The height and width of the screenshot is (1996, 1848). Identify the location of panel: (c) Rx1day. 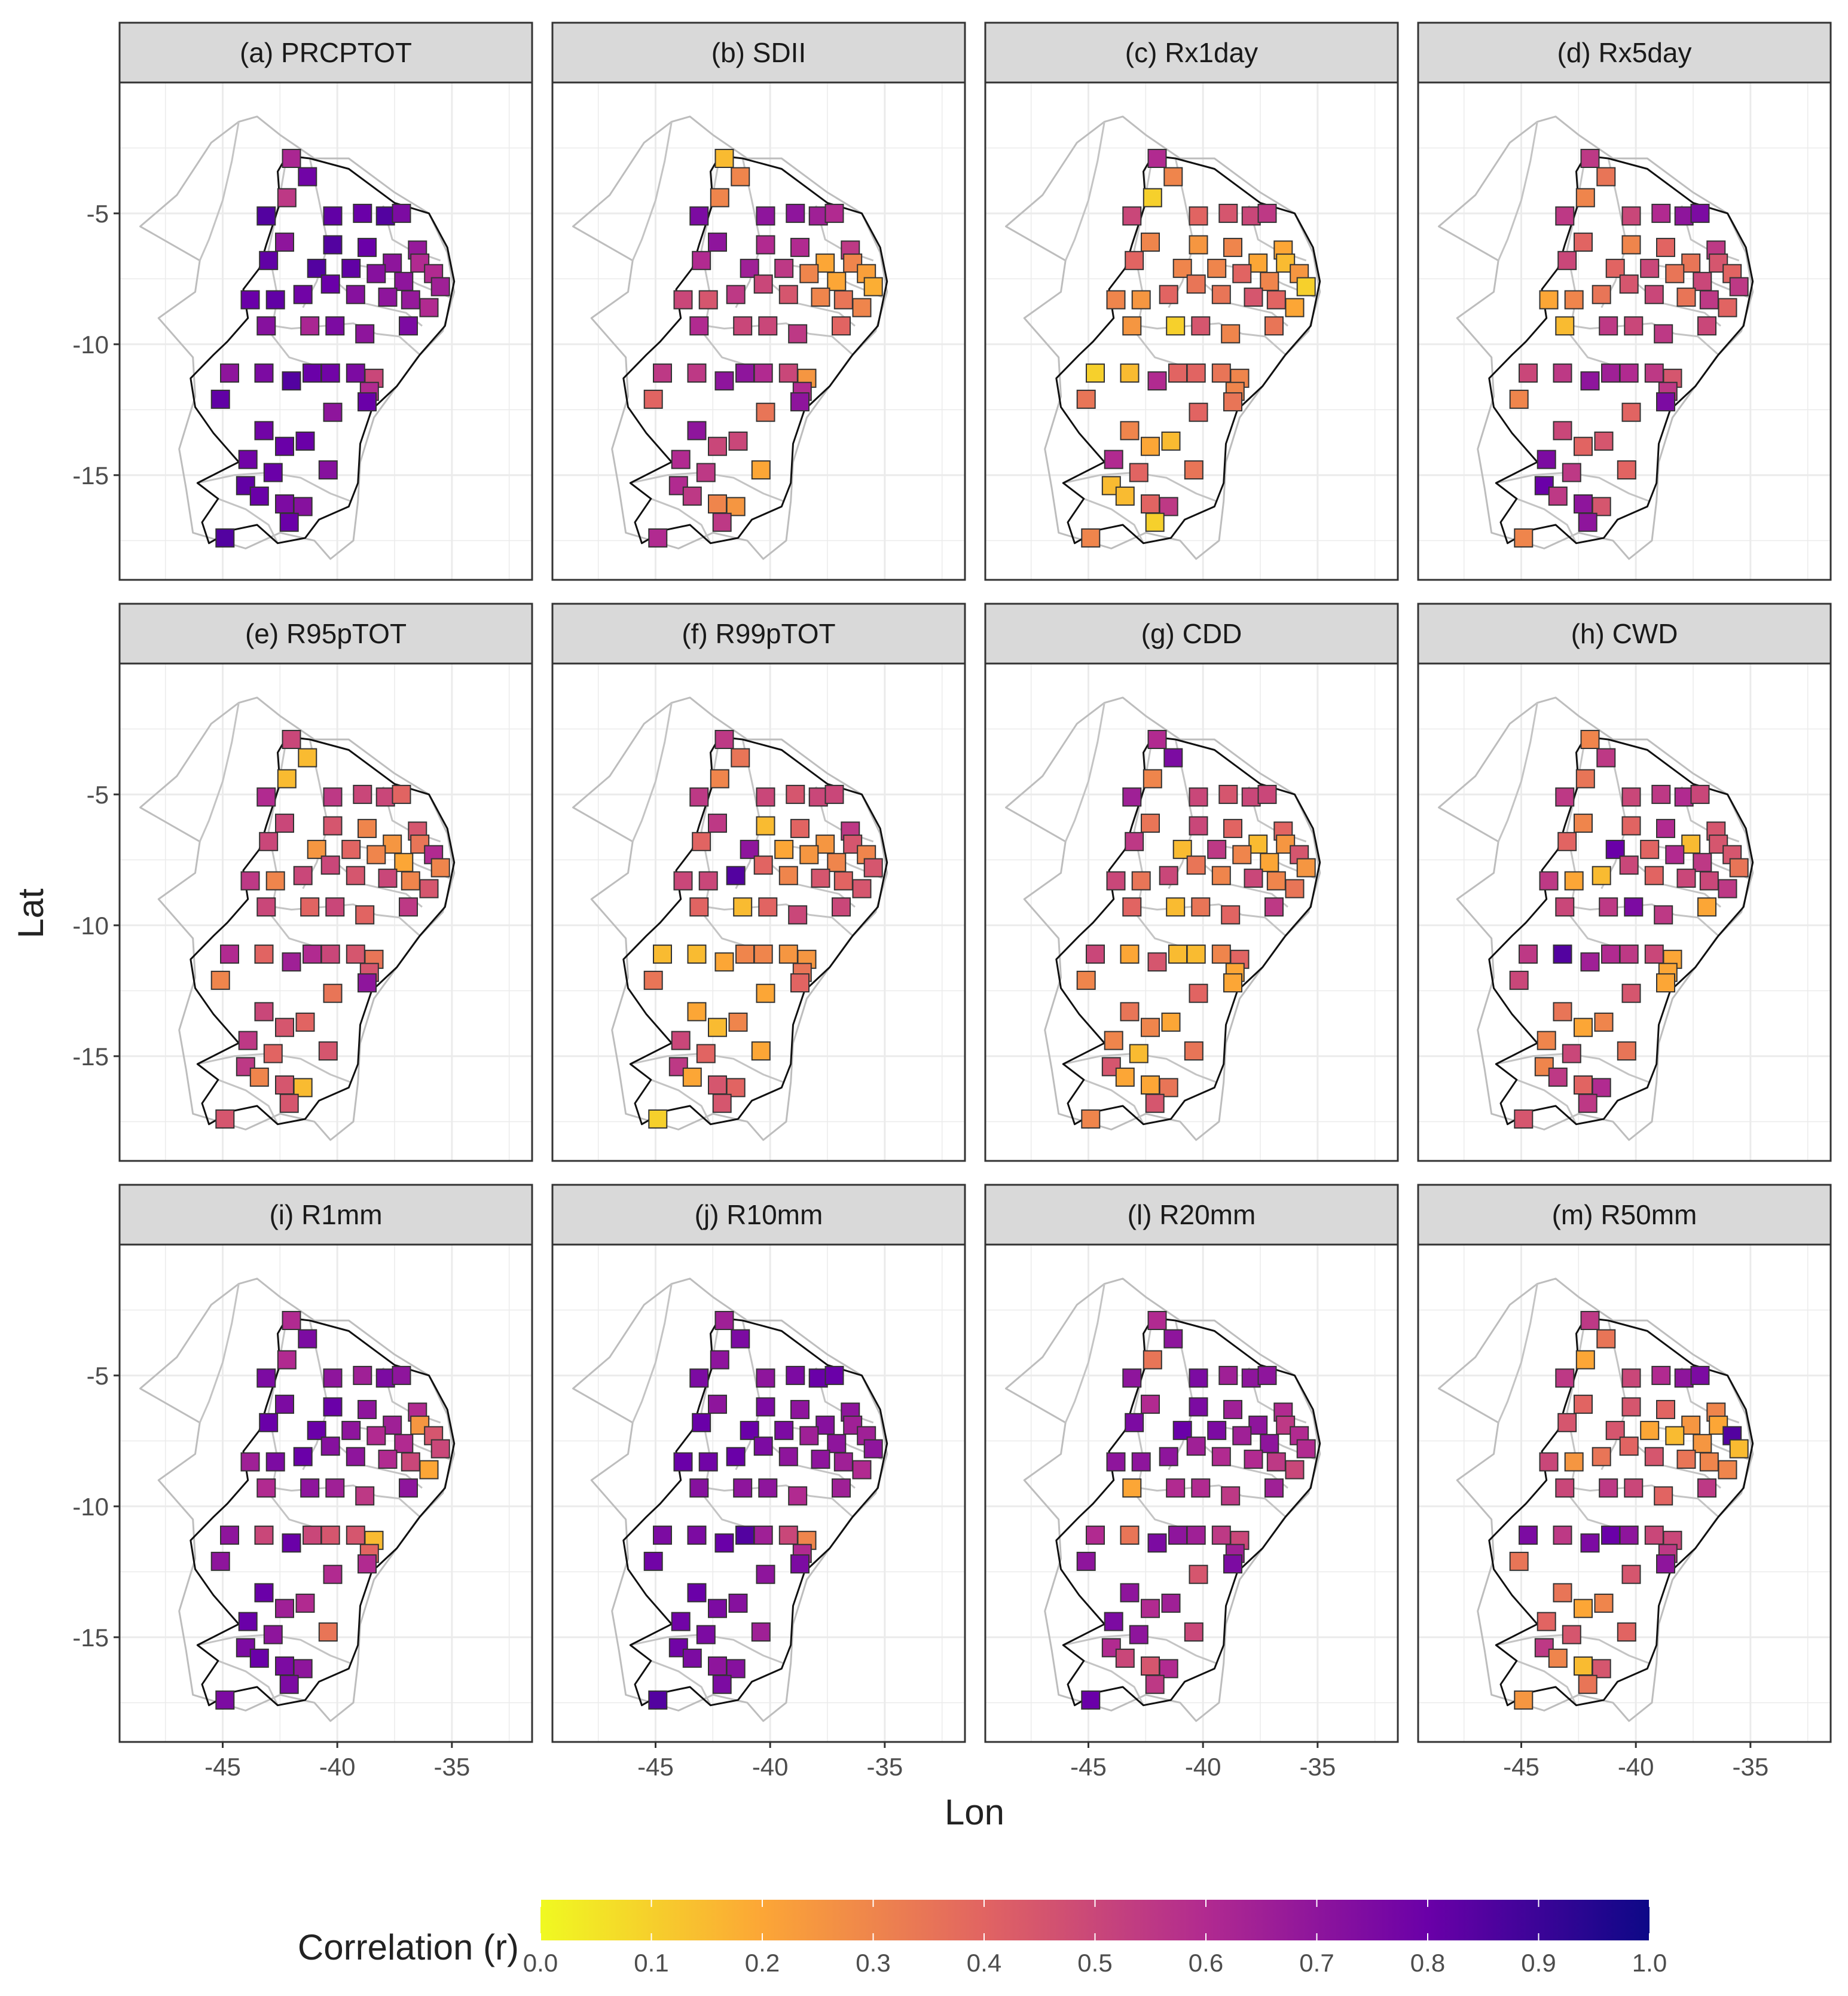
(1191, 301).